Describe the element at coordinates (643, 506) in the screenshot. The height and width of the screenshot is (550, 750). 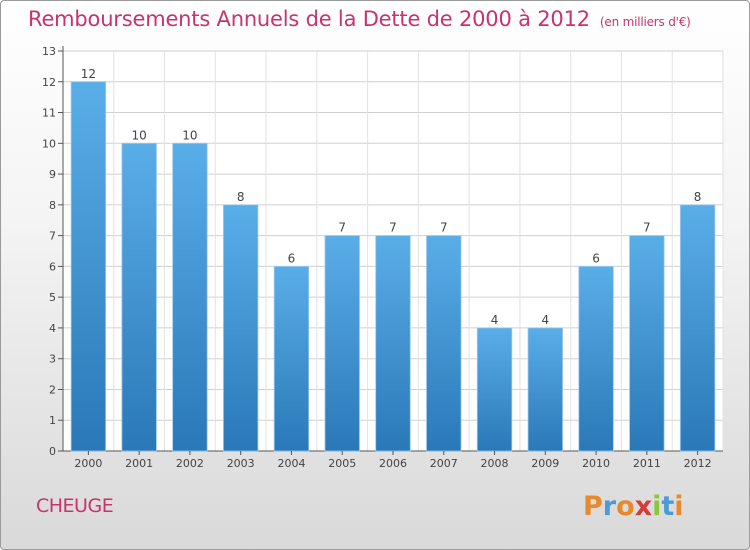
I see `logo-letter: x` at that location.